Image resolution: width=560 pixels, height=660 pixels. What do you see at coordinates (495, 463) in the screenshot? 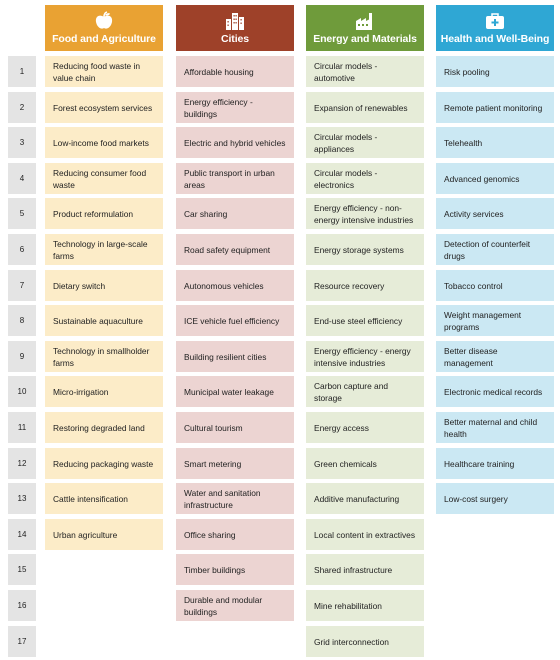
I see `cell-health: Healthcare training` at bounding box center [495, 463].